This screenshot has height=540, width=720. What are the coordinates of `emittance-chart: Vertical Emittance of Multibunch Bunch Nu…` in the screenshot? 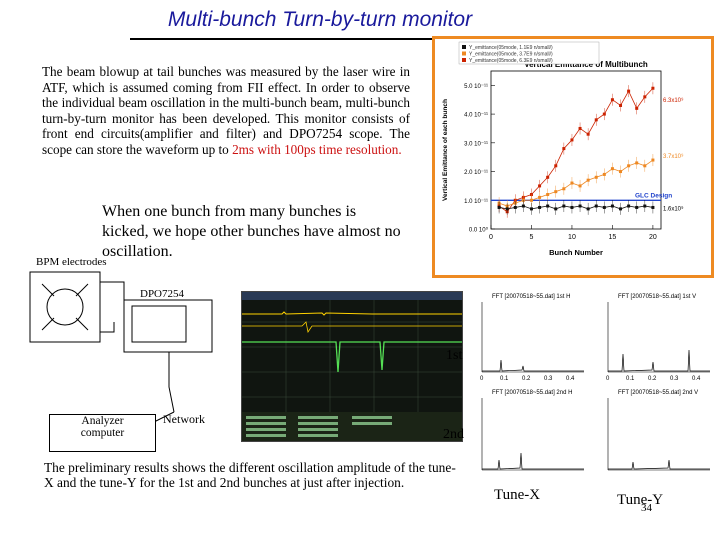 It's located at (563, 149).